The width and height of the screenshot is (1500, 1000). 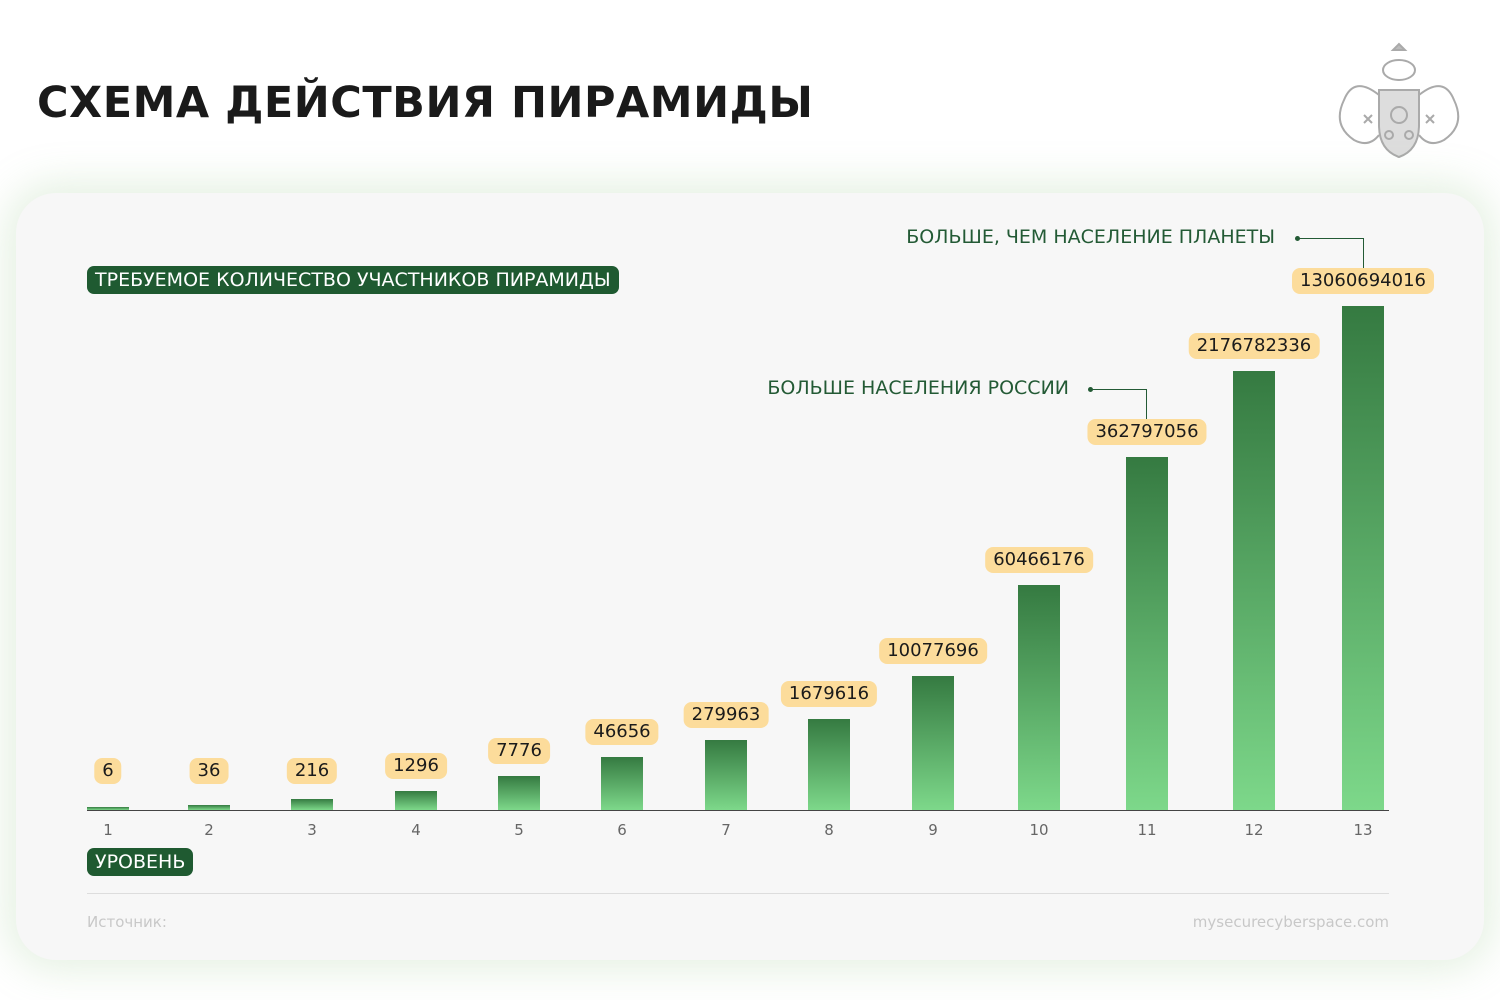 I want to click on data-label: 7776, so click(x=519, y=751).